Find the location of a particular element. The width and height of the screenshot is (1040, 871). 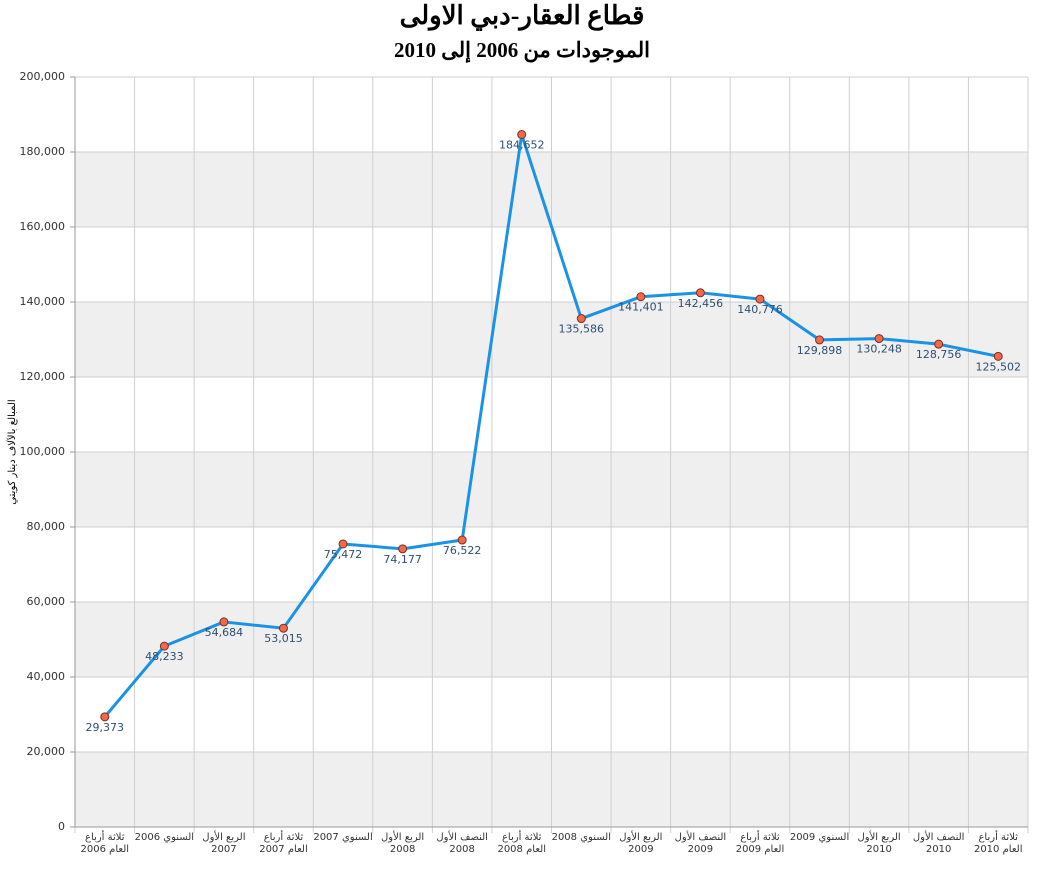

data-label: 125,502 is located at coordinates (998, 366).